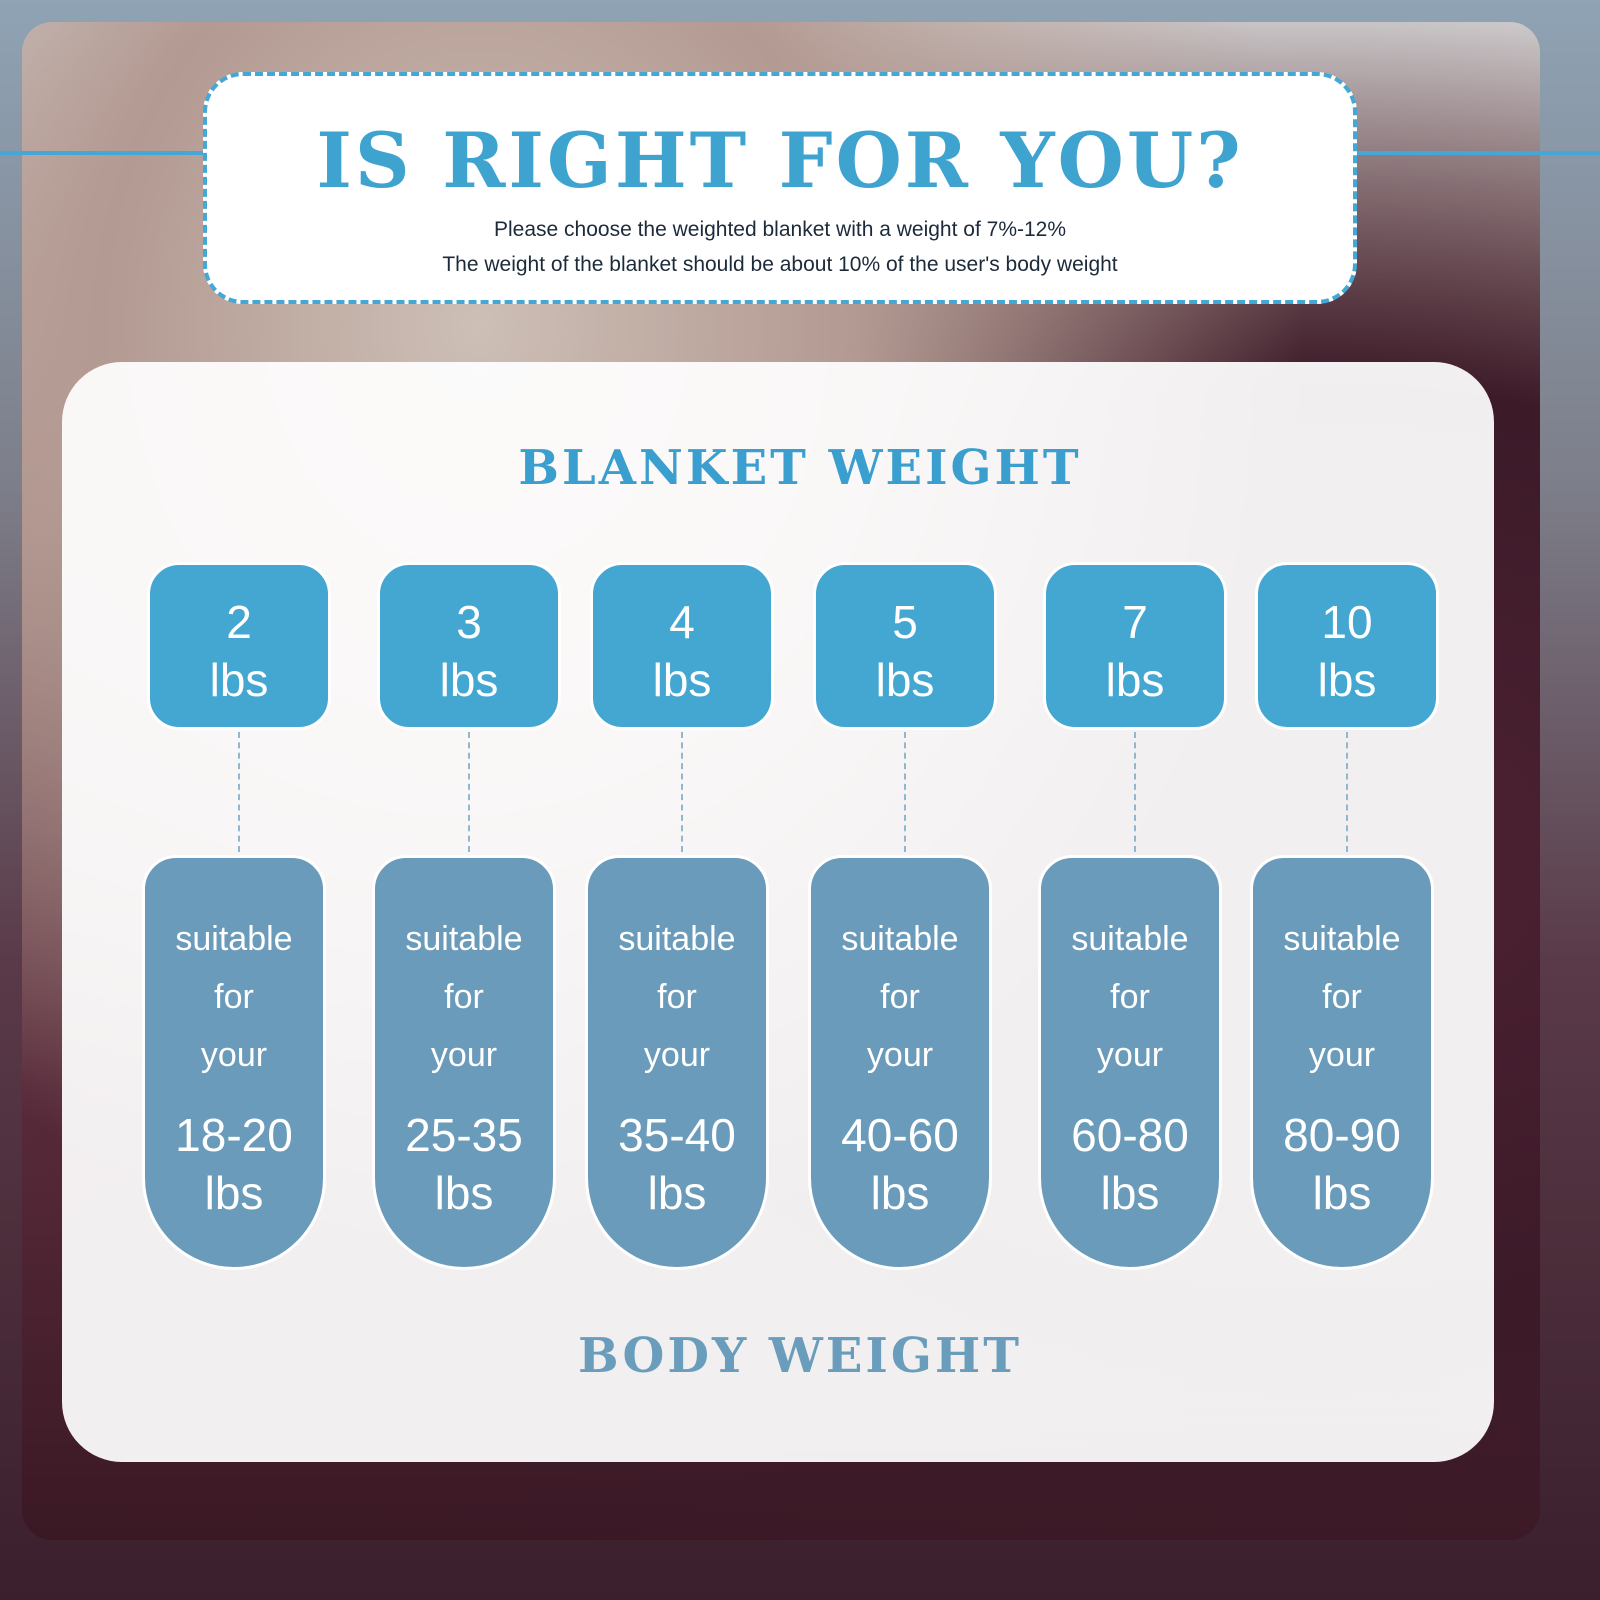 The image size is (1600, 1600). Describe the element at coordinates (102, 153) in the screenshot. I see `decor-line-left` at that location.